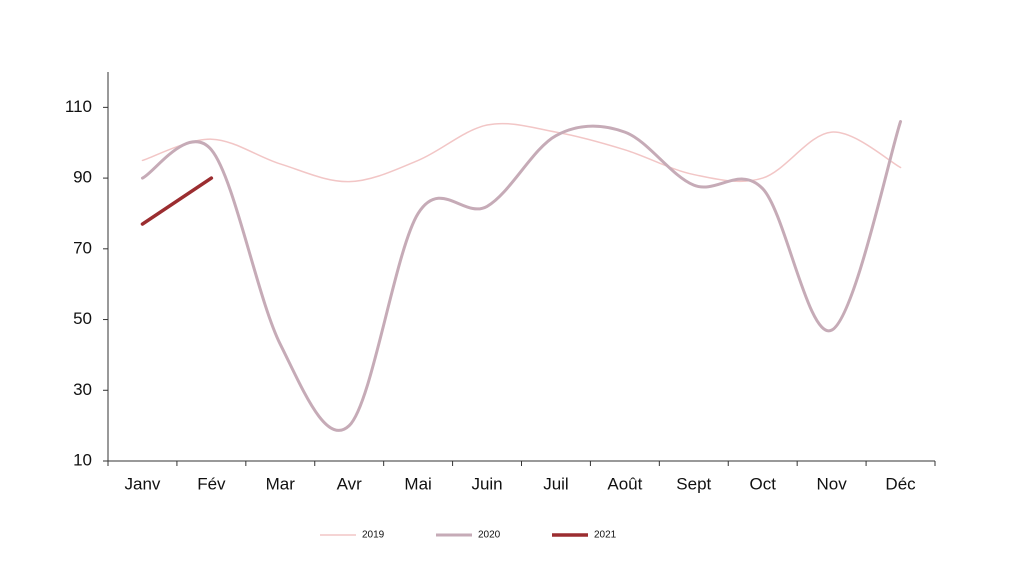  I want to click on x-tick-label: Oct, so click(762, 483).